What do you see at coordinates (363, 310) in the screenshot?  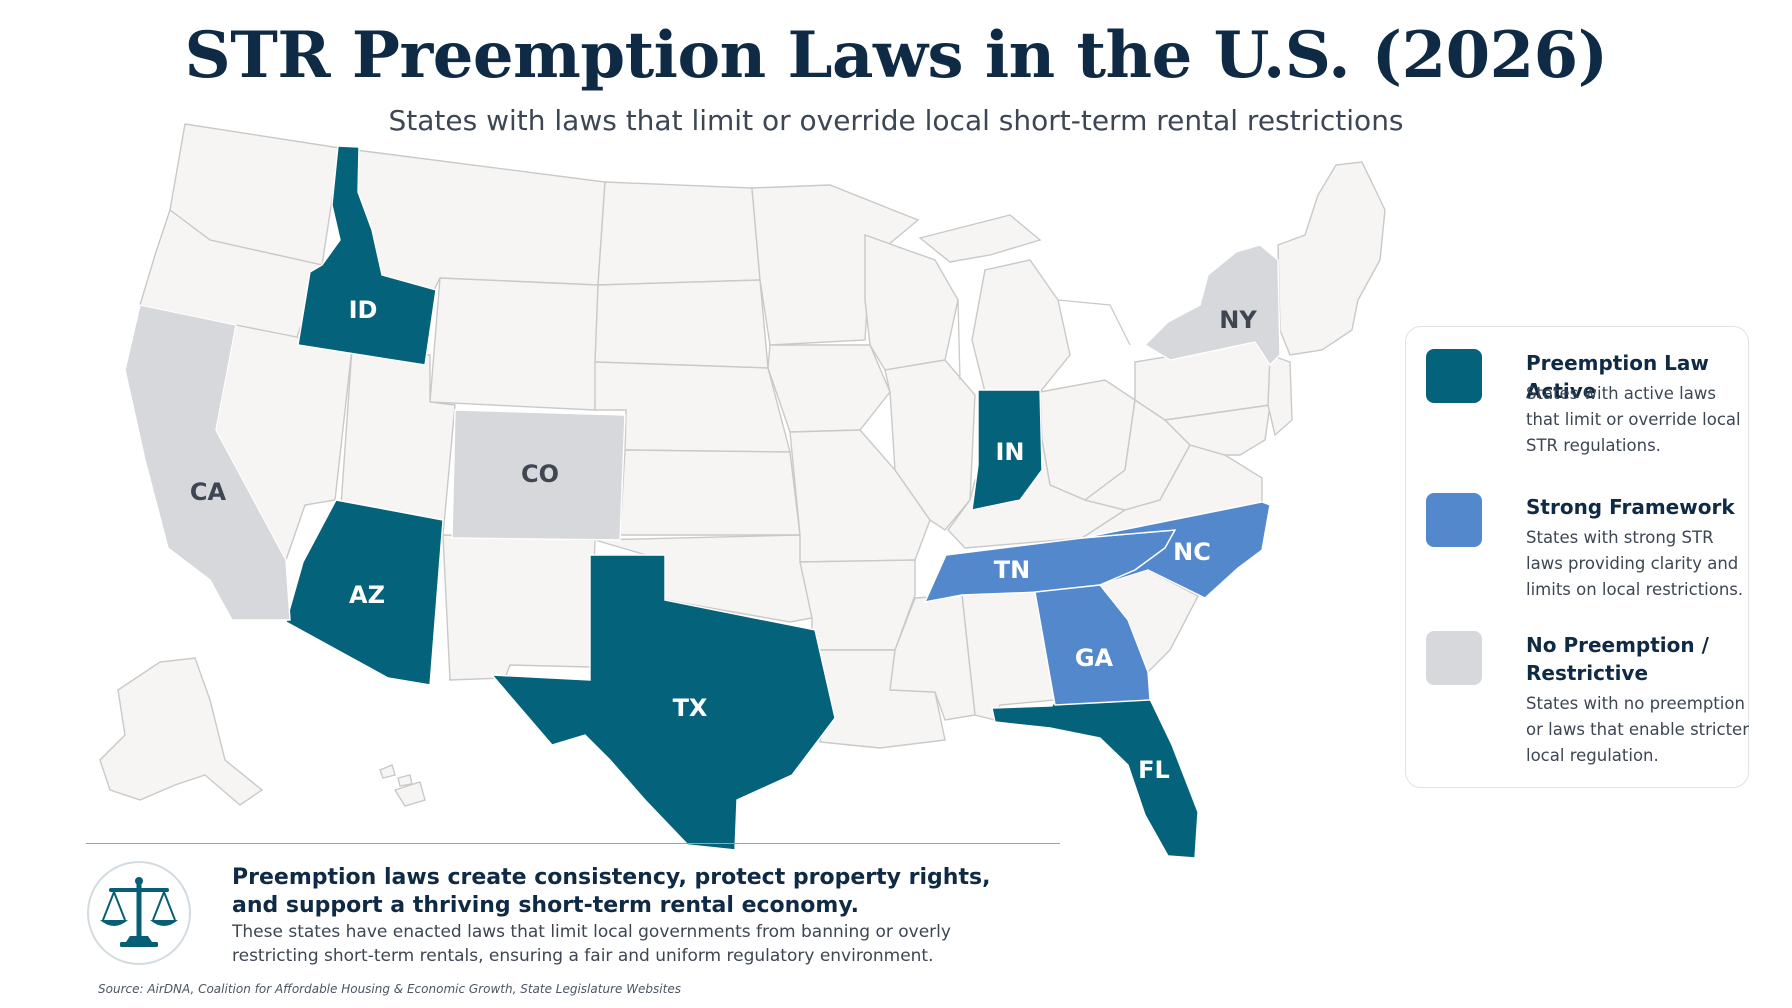 I see `label-id: ID` at bounding box center [363, 310].